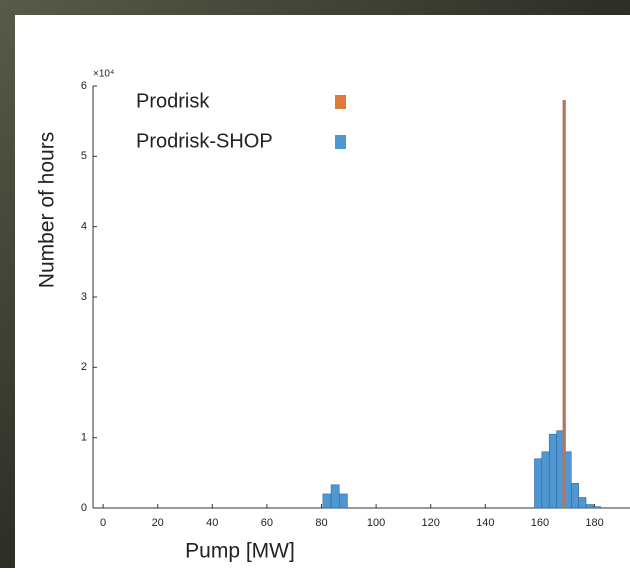  What do you see at coordinates (204, 141) in the screenshot?
I see `legend-label: Prodrisk-SHOP` at bounding box center [204, 141].